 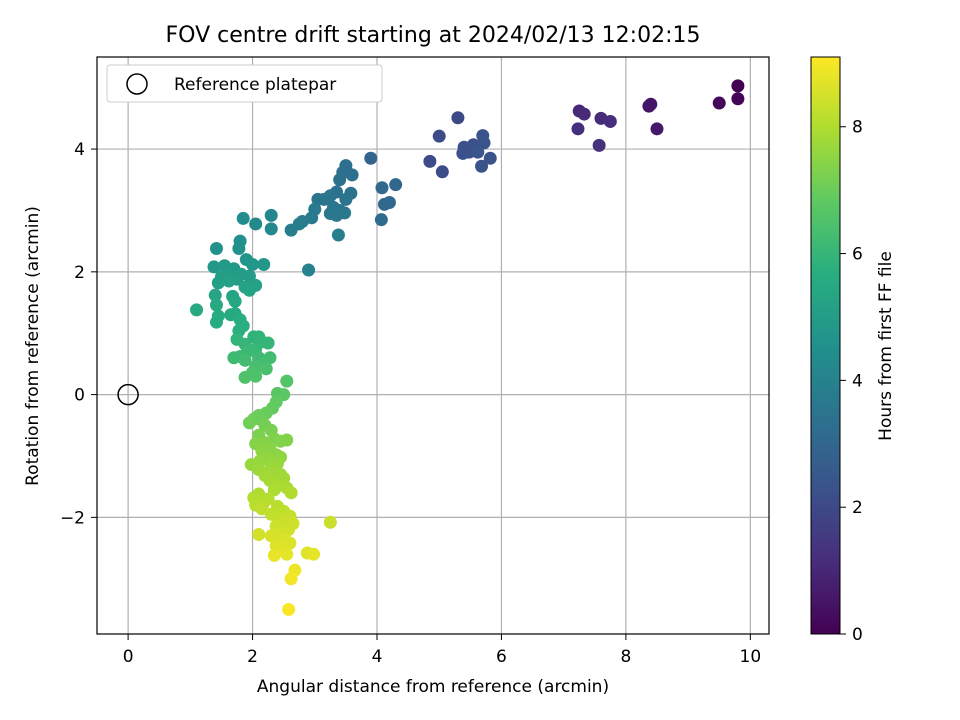 I want to click on colorbar: 0 2 4 6 8 Hours from first FF file, so click(x=853, y=350).